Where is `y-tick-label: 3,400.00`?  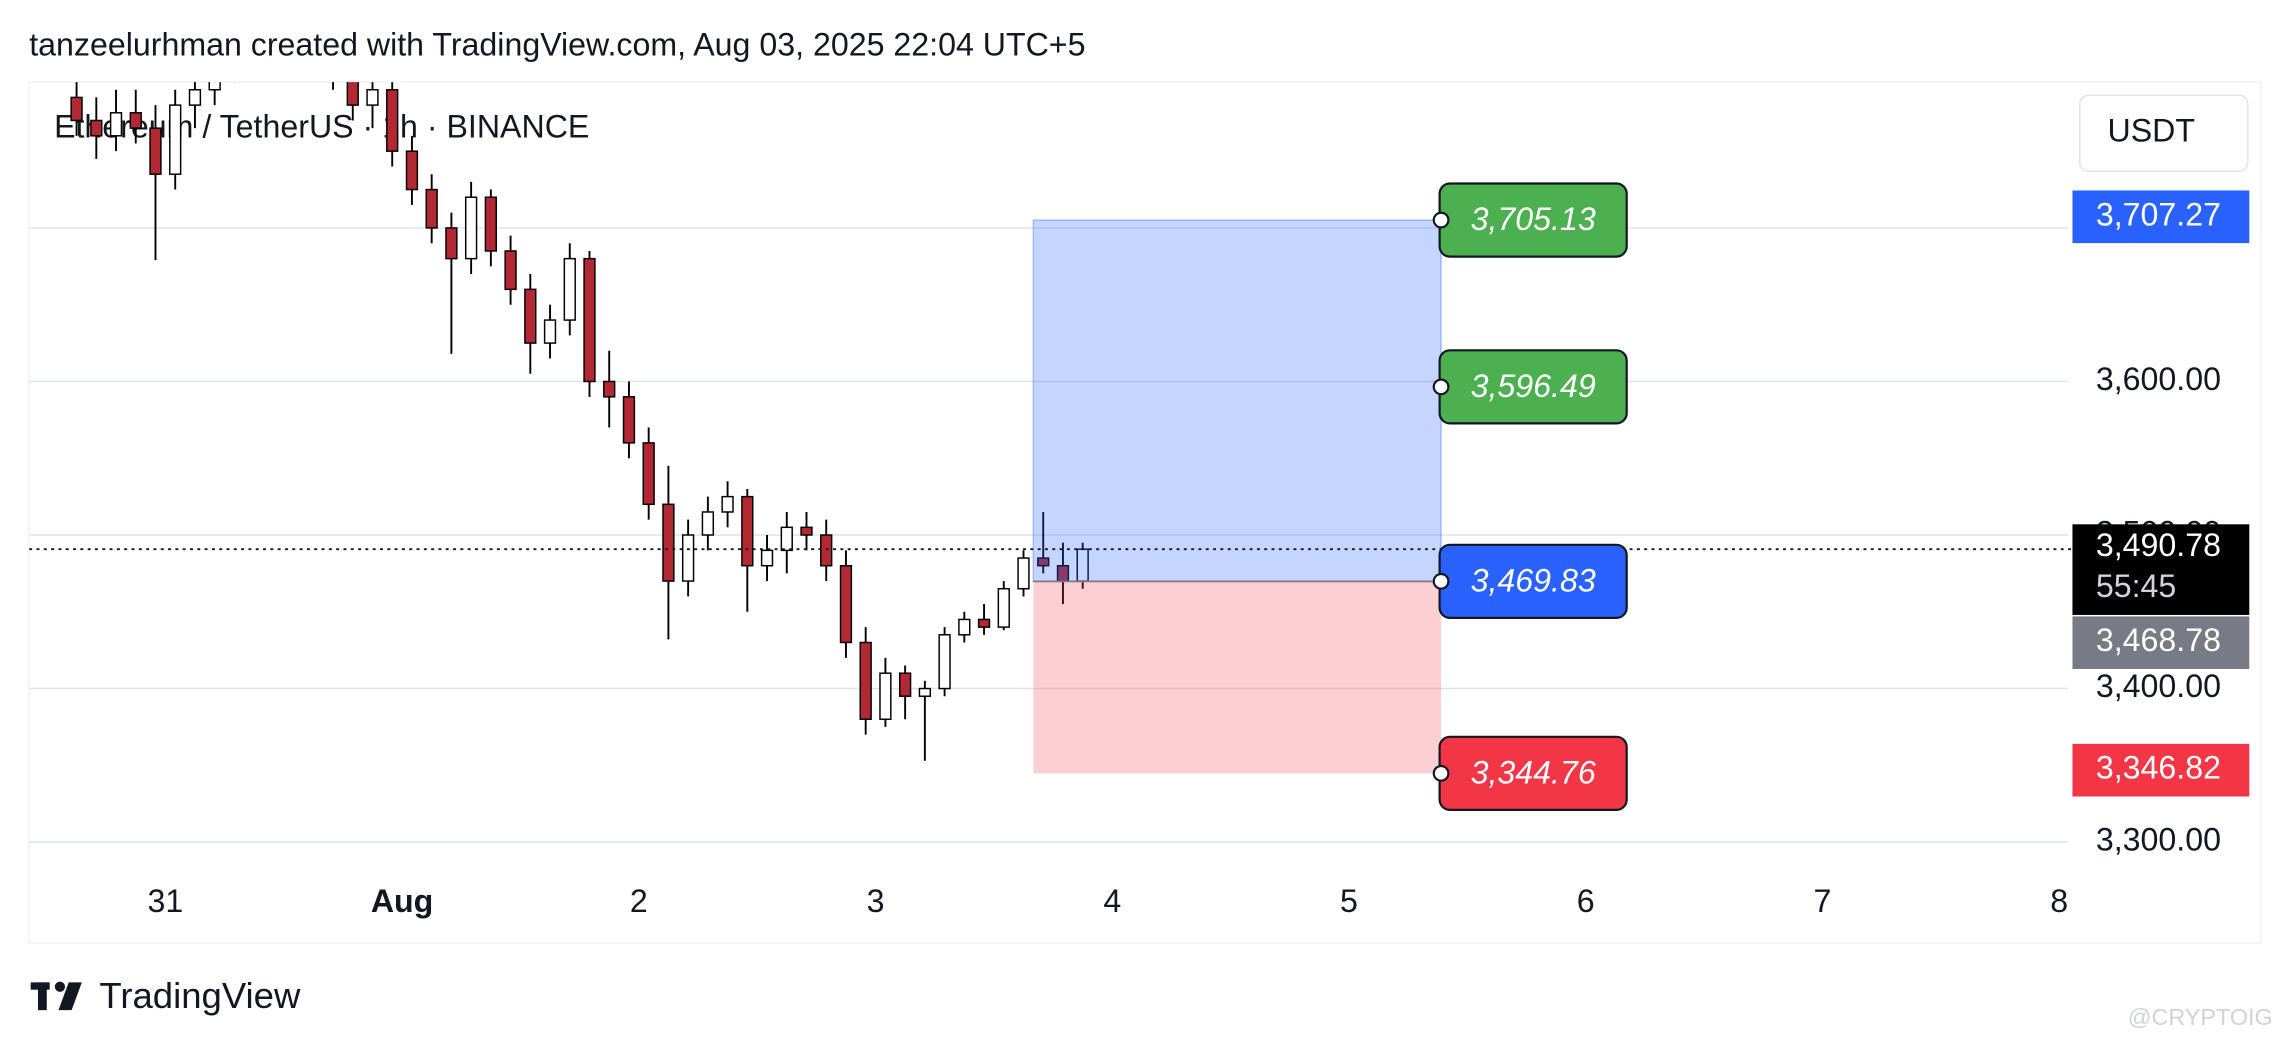 y-tick-label: 3,400.00 is located at coordinates (2158, 686).